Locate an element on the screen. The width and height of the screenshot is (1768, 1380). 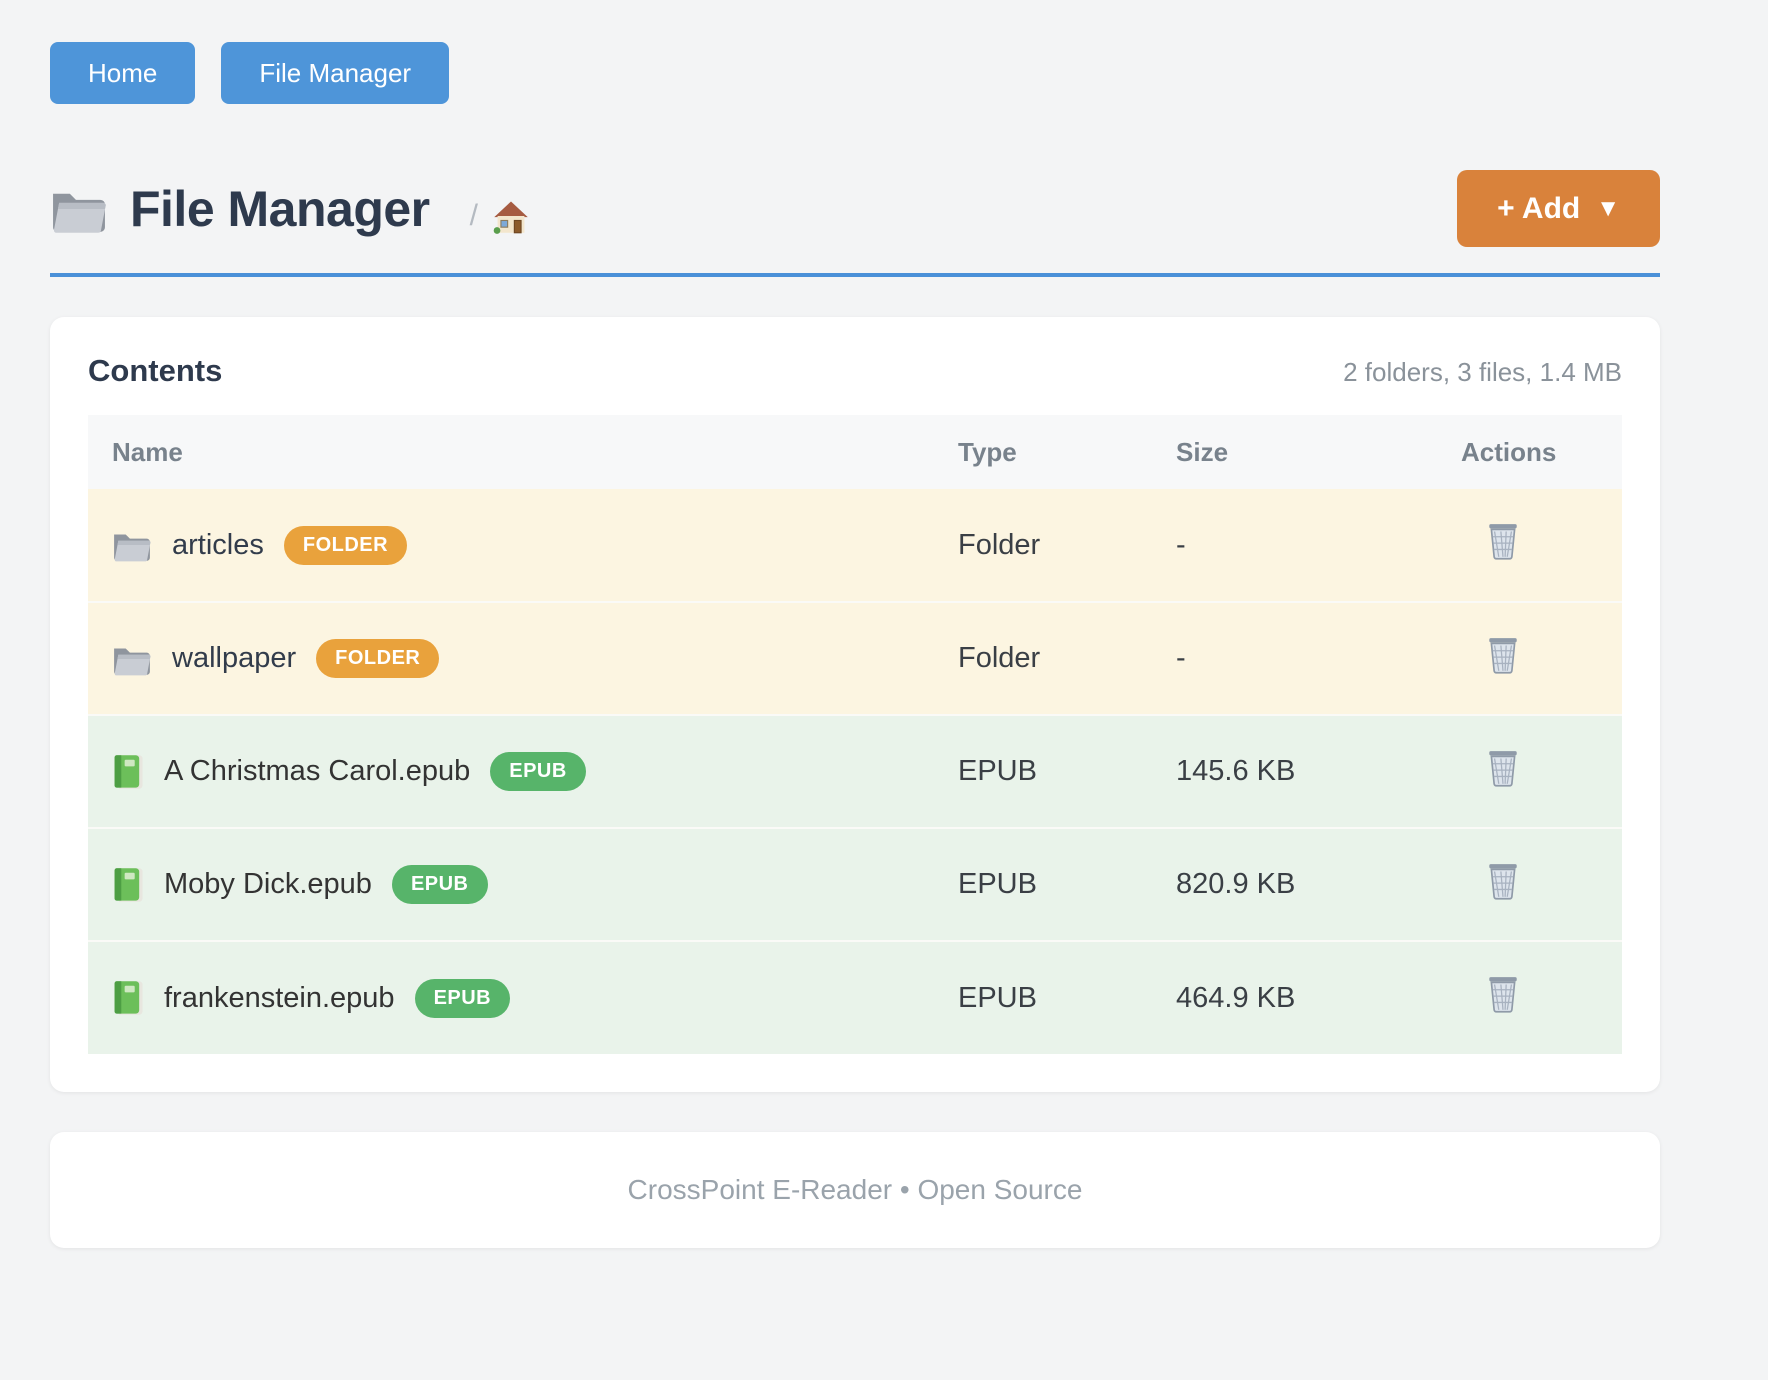
table-row: articles FOLDER Folder - is located at coordinates (855, 545).